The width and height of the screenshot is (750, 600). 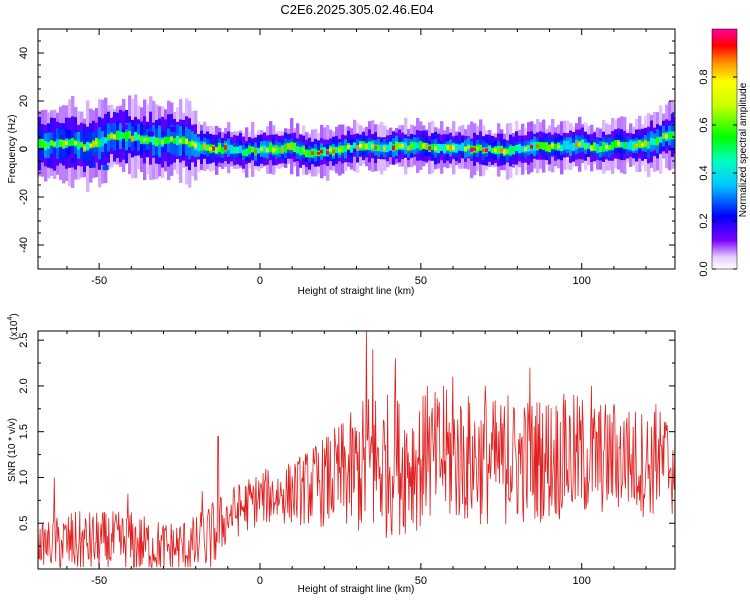 I want to click on tick-label: 50, so click(x=421, y=281).